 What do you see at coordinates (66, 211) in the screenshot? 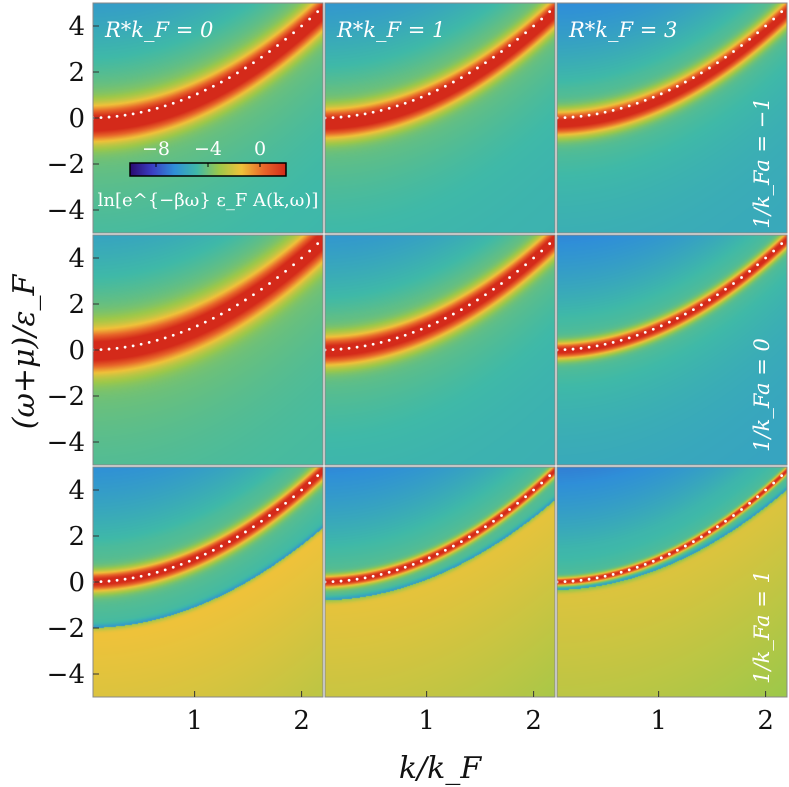
I see `y-tick-label: −4` at bounding box center [66, 211].